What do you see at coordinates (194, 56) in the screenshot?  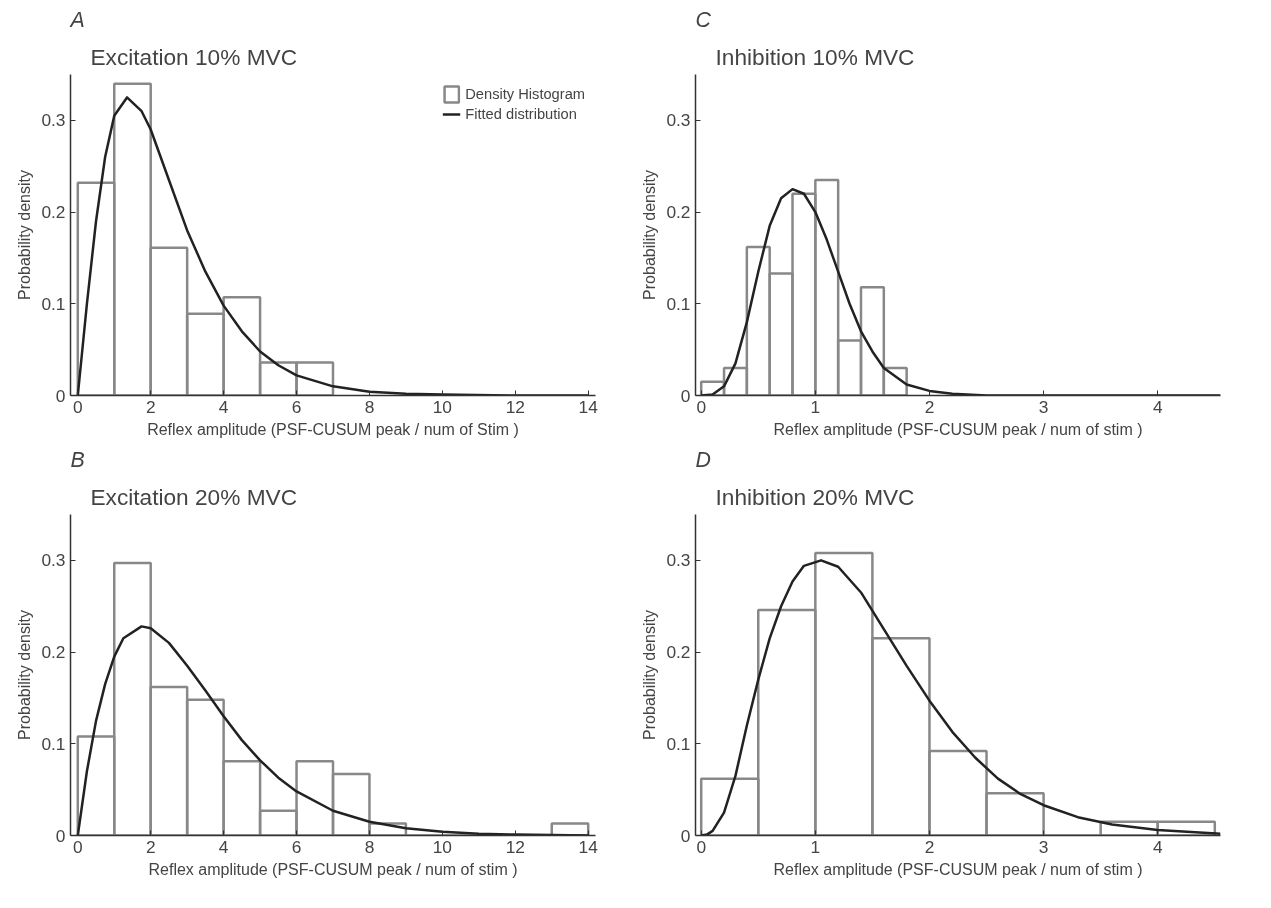 I see `chart-title: Excitation 10% MVC` at bounding box center [194, 56].